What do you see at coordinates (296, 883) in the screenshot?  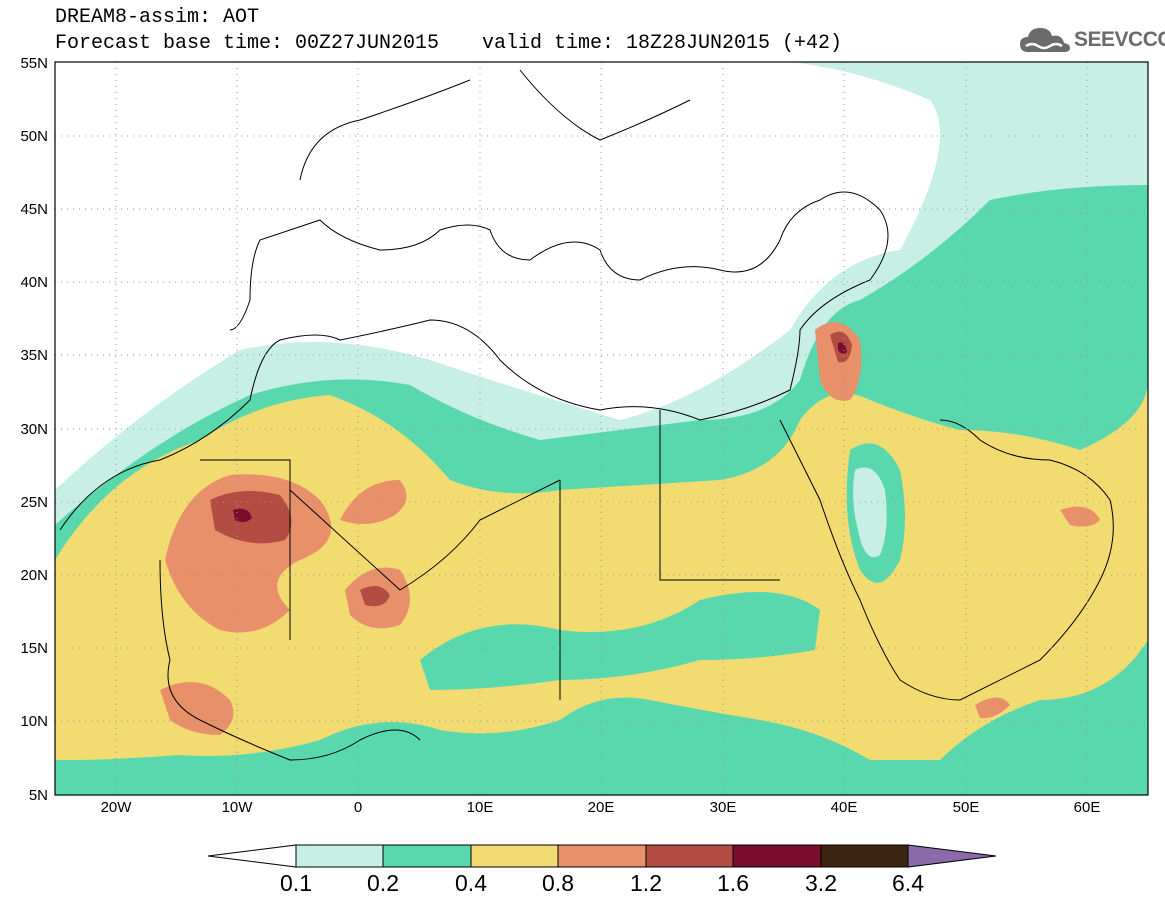 I see `colorbar-label: 0.1` at bounding box center [296, 883].